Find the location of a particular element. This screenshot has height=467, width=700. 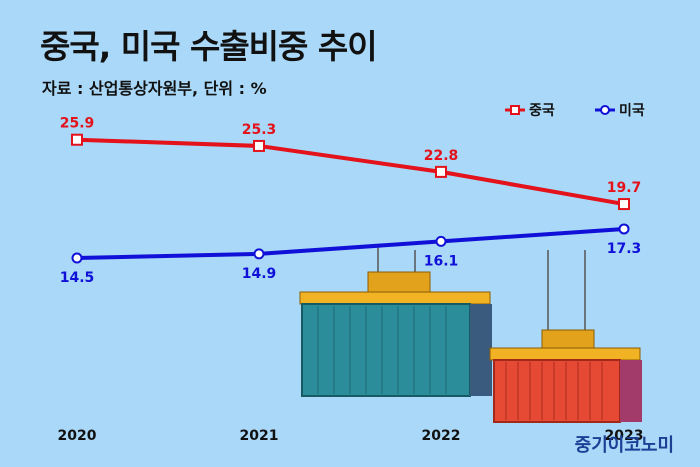

data-label-china-2021: 25.3 is located at coordinates (259, 130).